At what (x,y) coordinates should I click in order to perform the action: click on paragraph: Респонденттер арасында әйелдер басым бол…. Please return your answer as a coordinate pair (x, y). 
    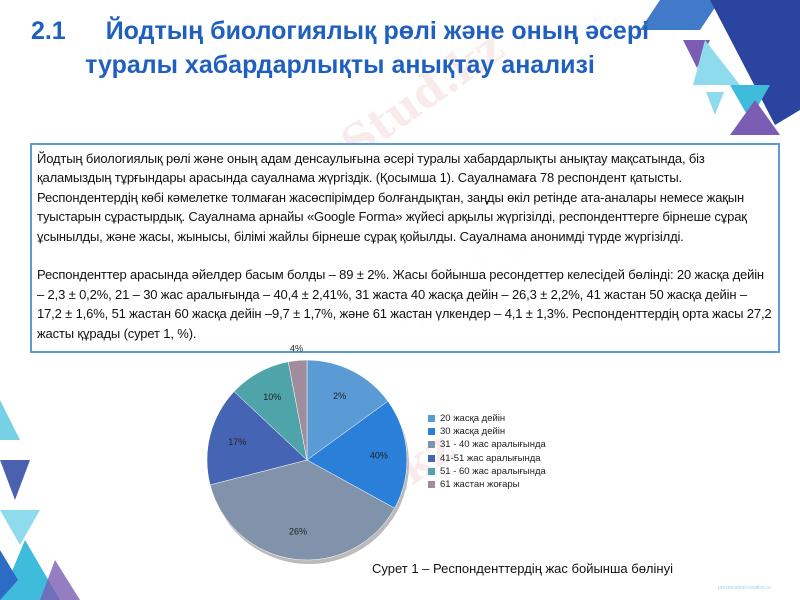
    Looking at the image, I should click on (404, 304).